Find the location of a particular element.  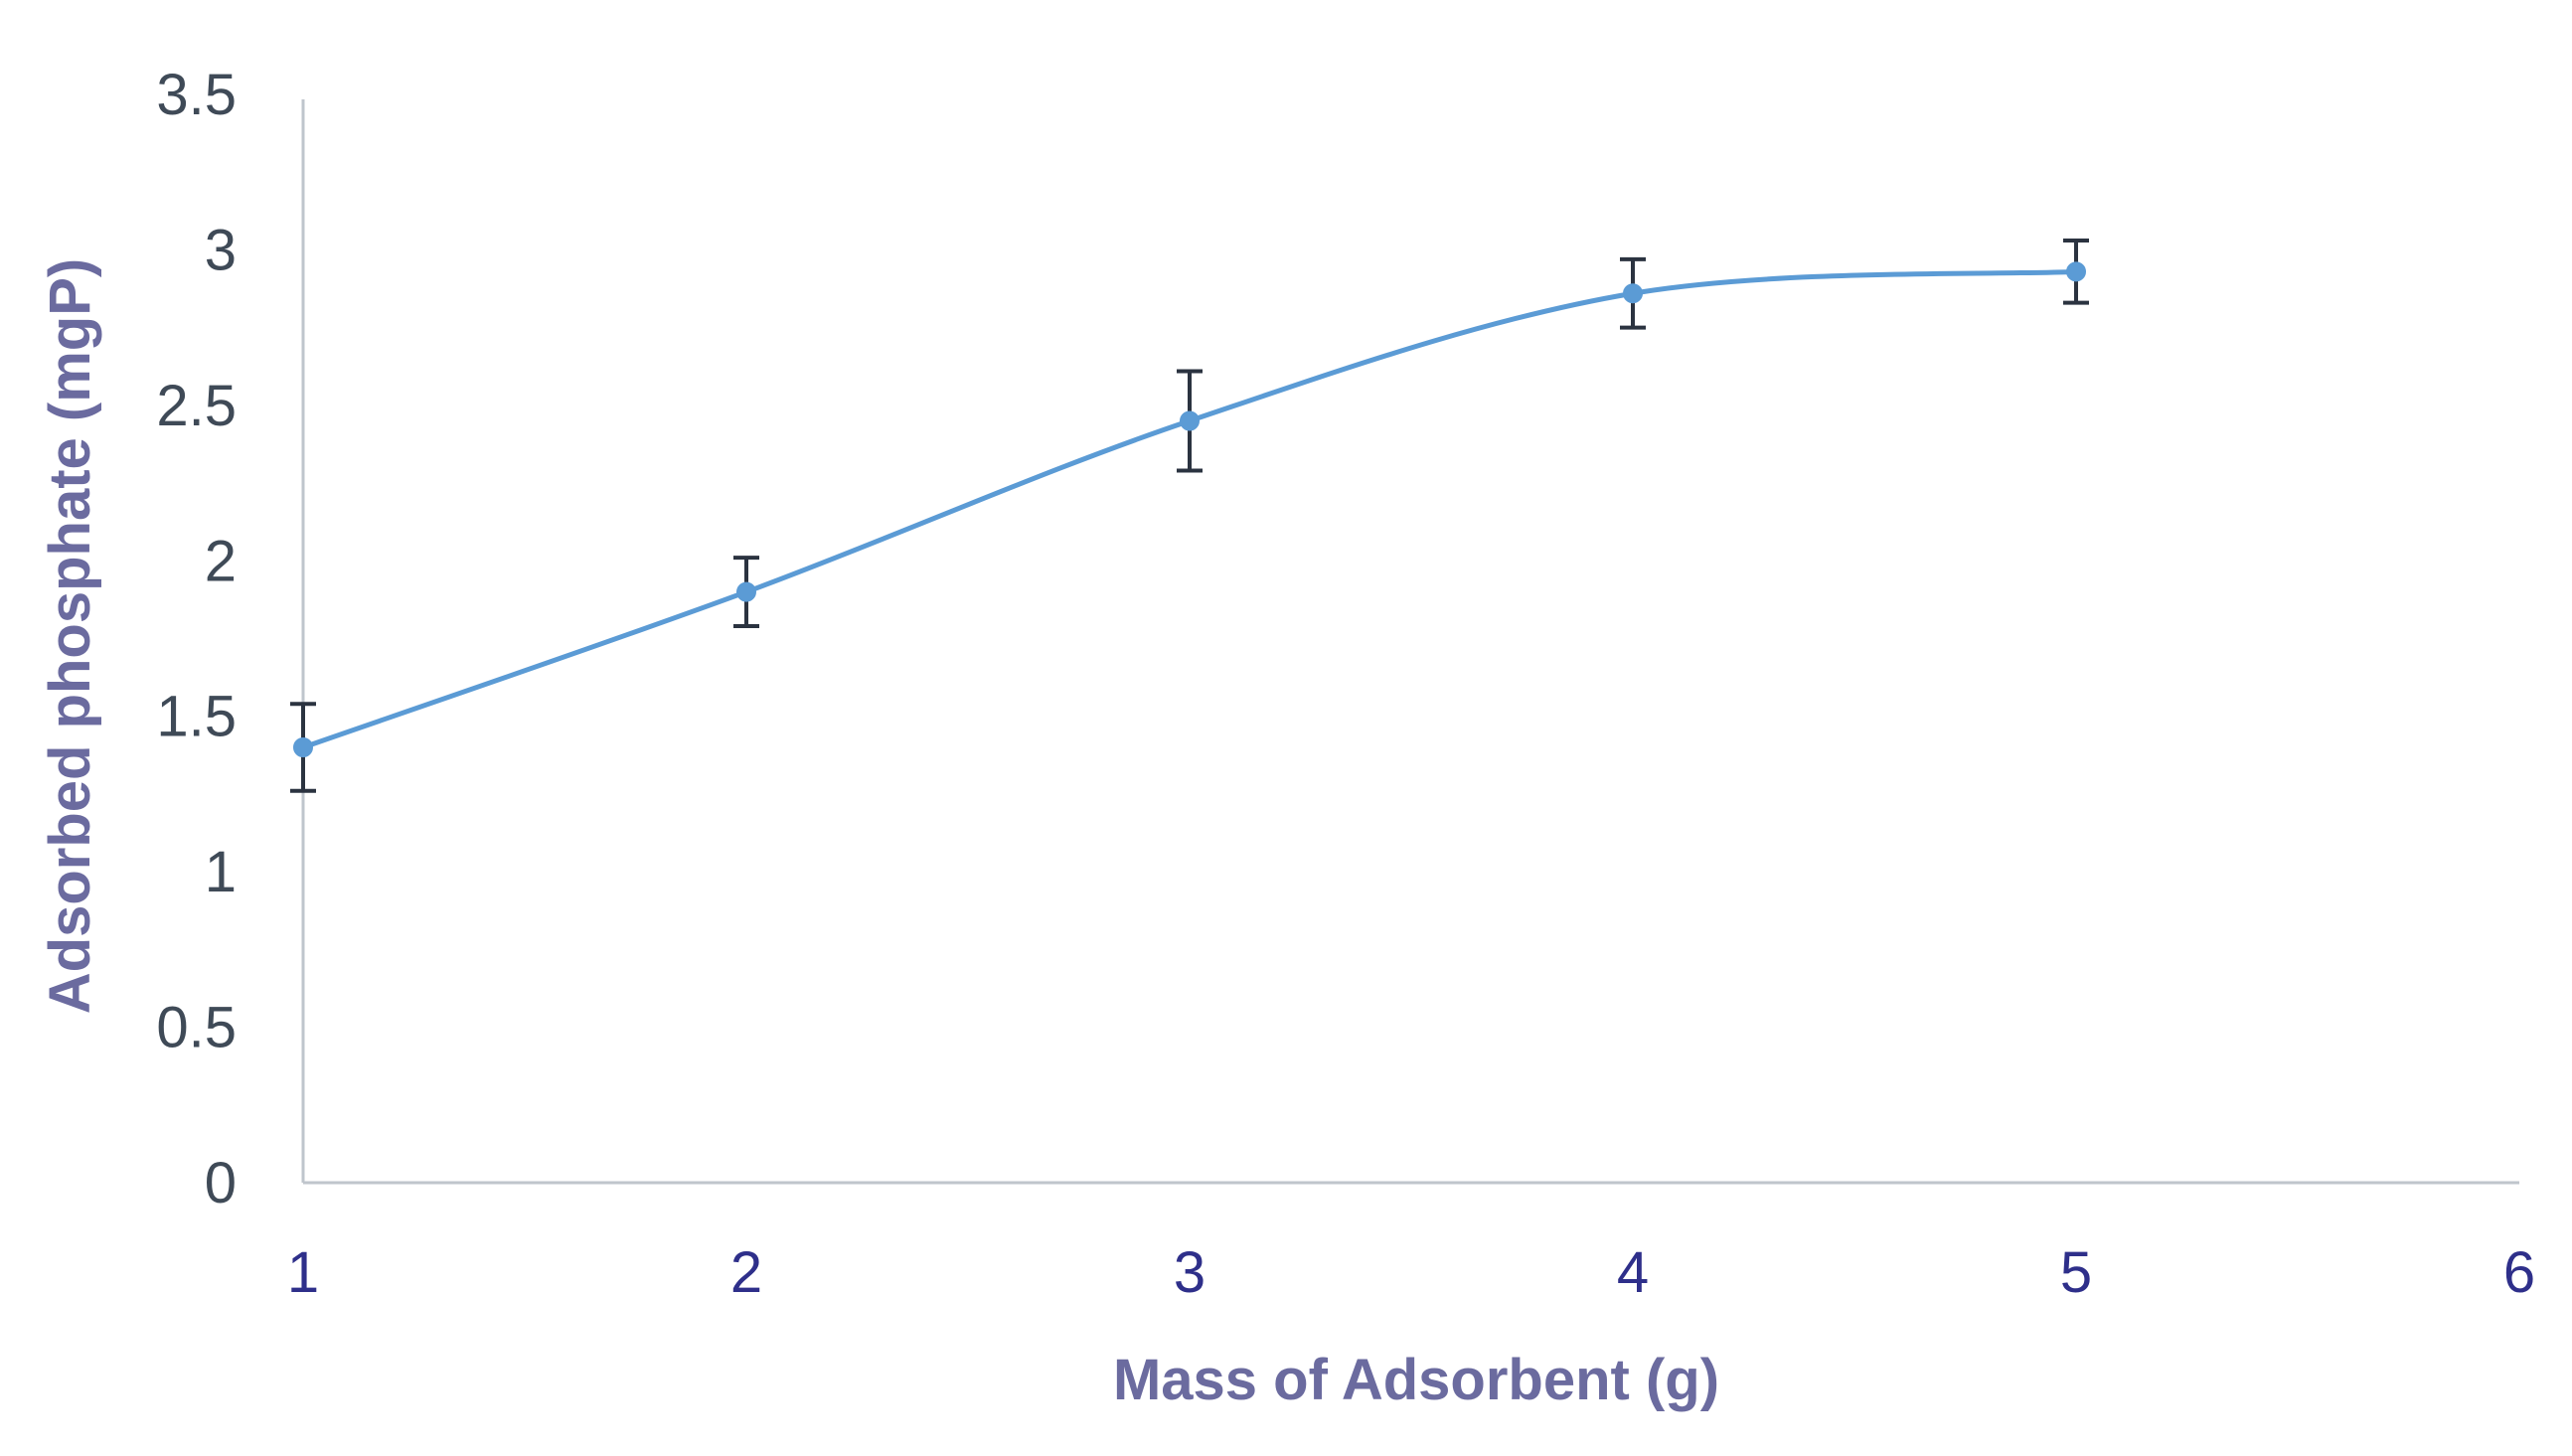

y-axis-title: Adsorbed phosphate (mgP) is located at coordinates (70, 636).